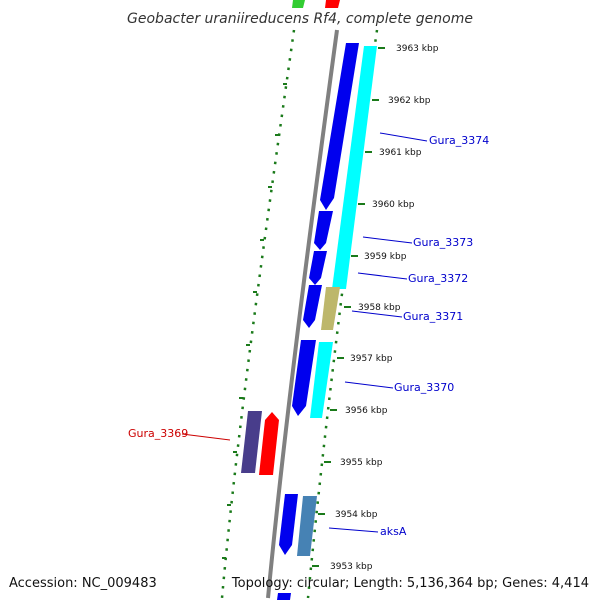 The width and height of the screenshot is (600, 600). What do you see at coordinates (307, 526) in the screenshot?
I see `gene-feature-steelblue` at bounding box center [307, 526].